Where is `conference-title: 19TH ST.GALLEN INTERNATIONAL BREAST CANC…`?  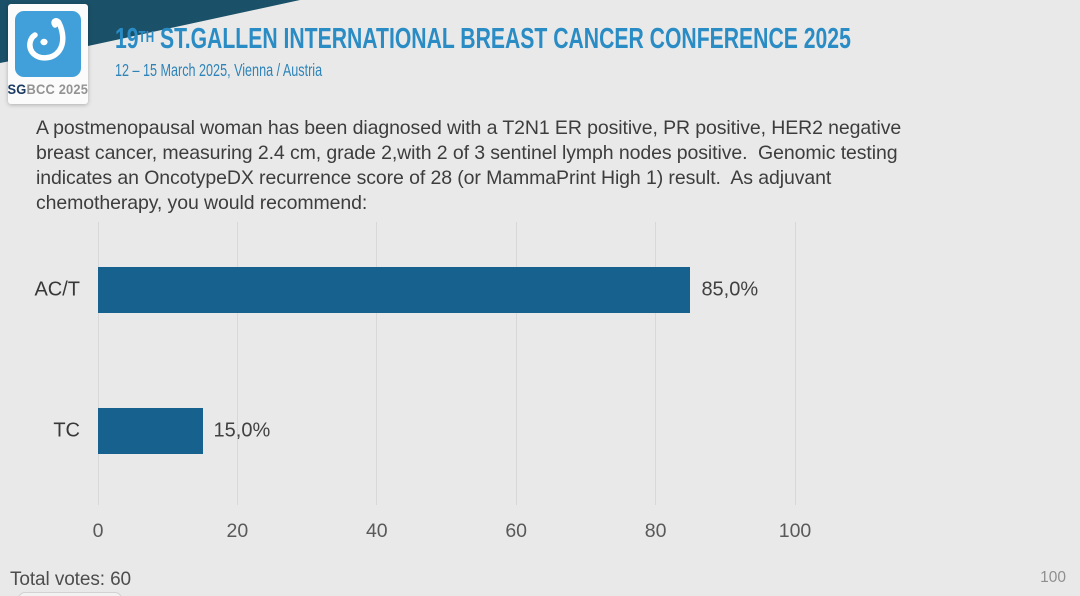
conference-title: 19TH ST.GALLEN INTERNATIONAL BREAST CANC… is located at coordinates (483, 38).